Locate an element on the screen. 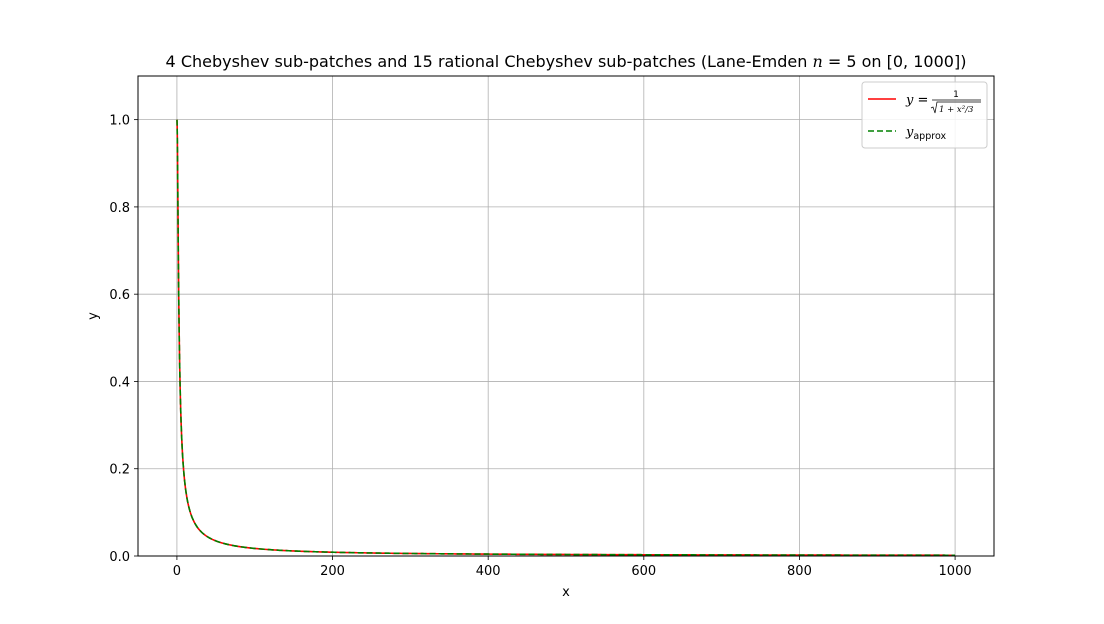  legend: y = 1 1 + x²/3 yapprox is located at coordinates (924, 115).